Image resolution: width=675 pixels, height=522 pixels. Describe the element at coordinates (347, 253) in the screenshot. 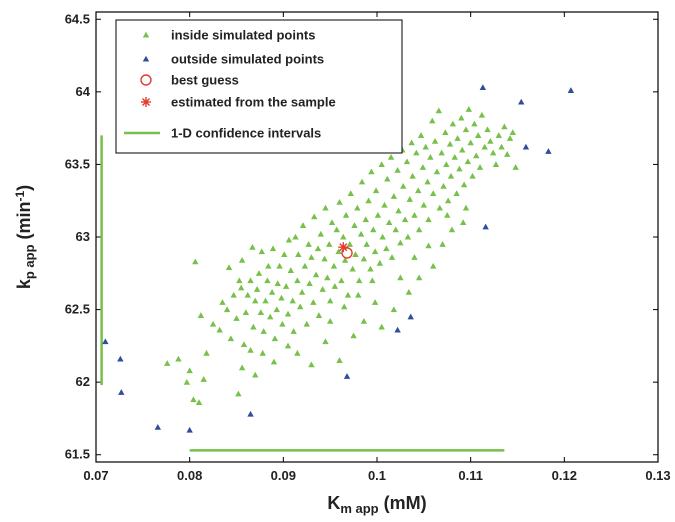

I see `best-guess-marker` at that location.